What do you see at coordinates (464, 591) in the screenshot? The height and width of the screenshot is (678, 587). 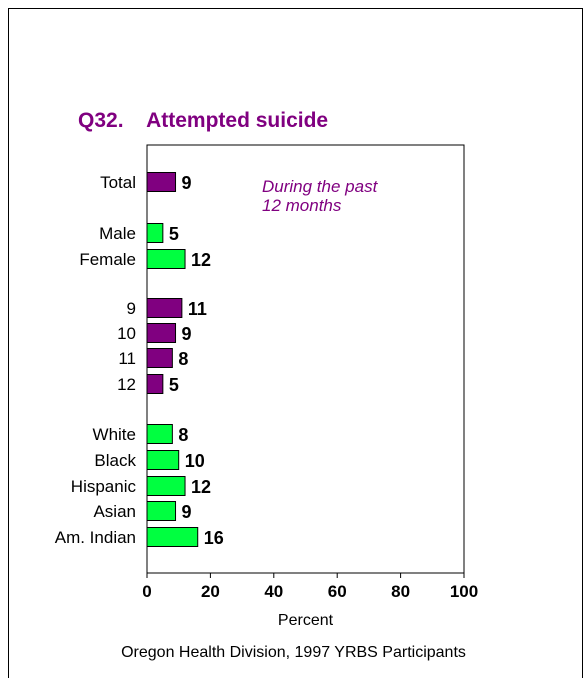 I see `x-tick-label: 100` at bounding box center [464, 591].